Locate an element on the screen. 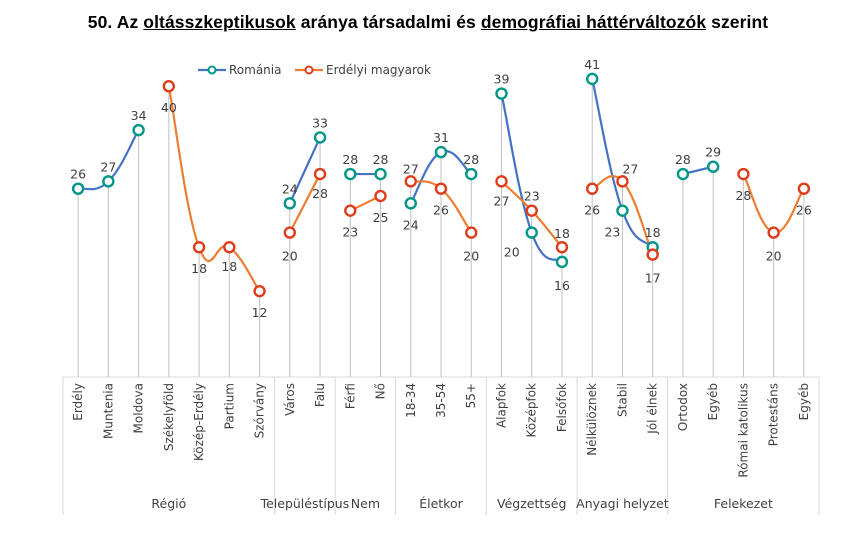 The width and height of the screenshot is (856, 551). category-label: 55+ is located at coordinates (471, 395).